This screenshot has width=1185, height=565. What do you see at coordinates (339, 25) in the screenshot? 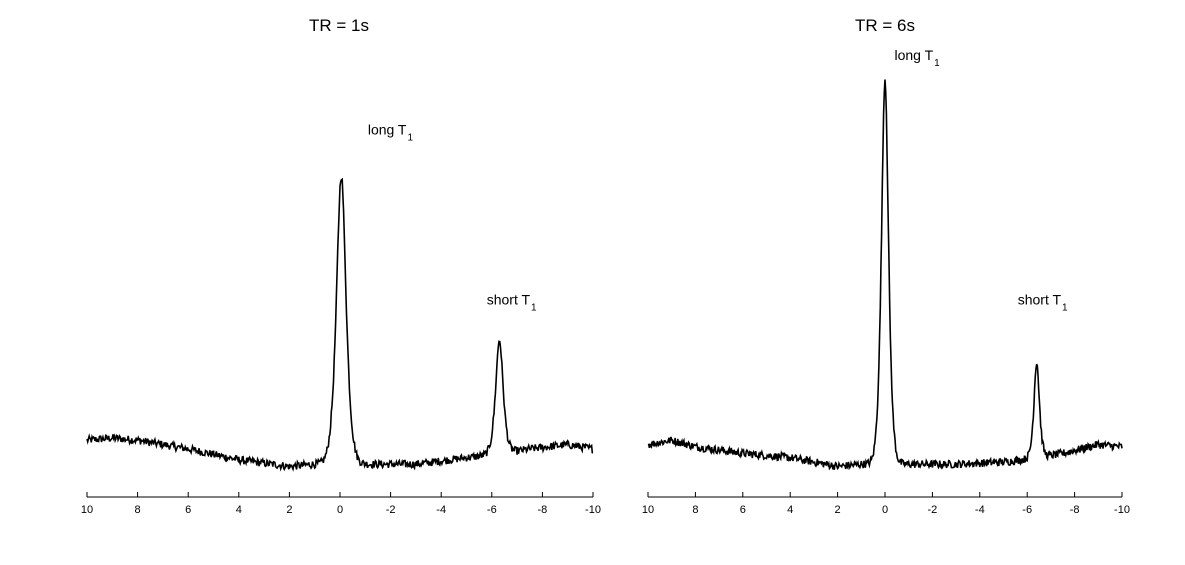
I see `chart-title: TR = 1s` at bounding box center [339, 25].